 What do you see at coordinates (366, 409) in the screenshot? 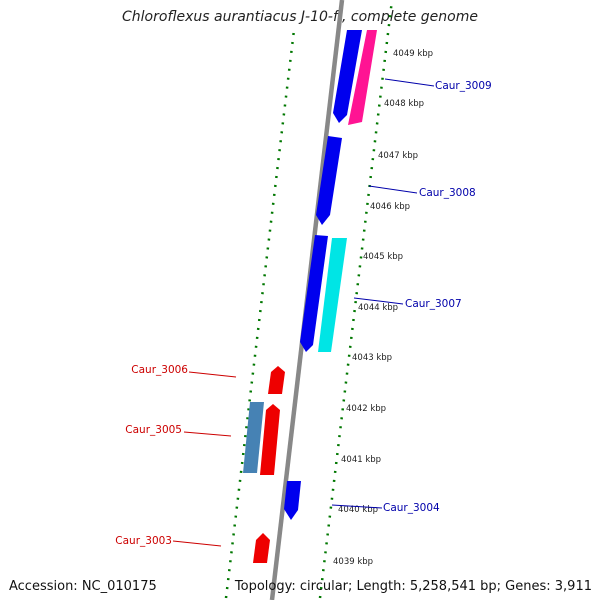
I see `ruler-tick-label: 4042 kbp` at bounding box center [366, 409].